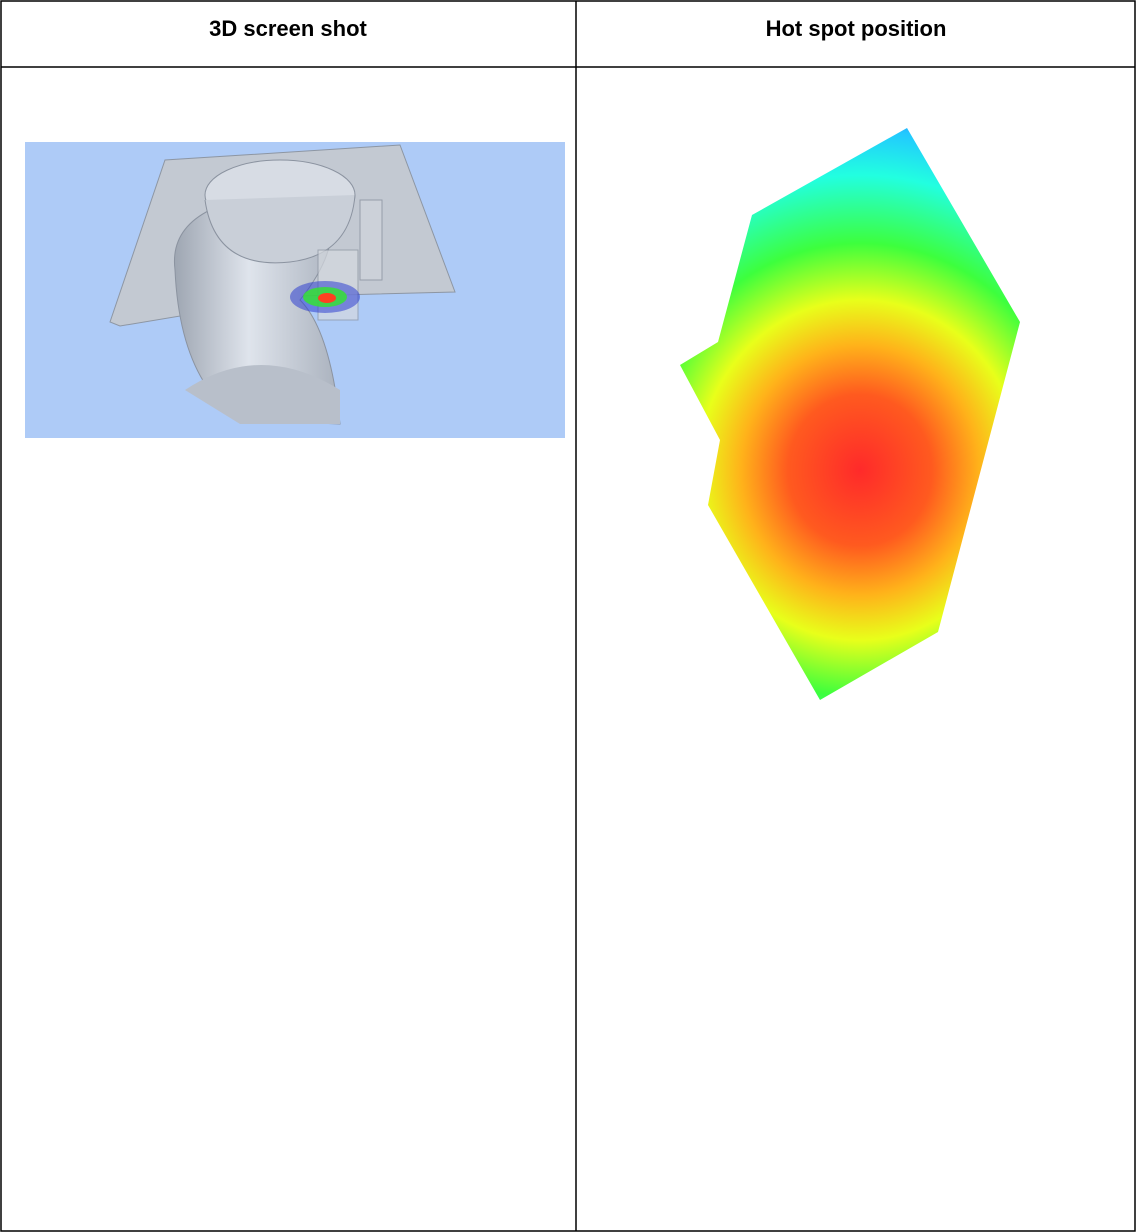 This screenshot has width=1136, height=1232. What do you see at coordinates (288, 28) in the screenshot?
I see `header-cell: 3D screen shot` at bounding box center [288, 28].